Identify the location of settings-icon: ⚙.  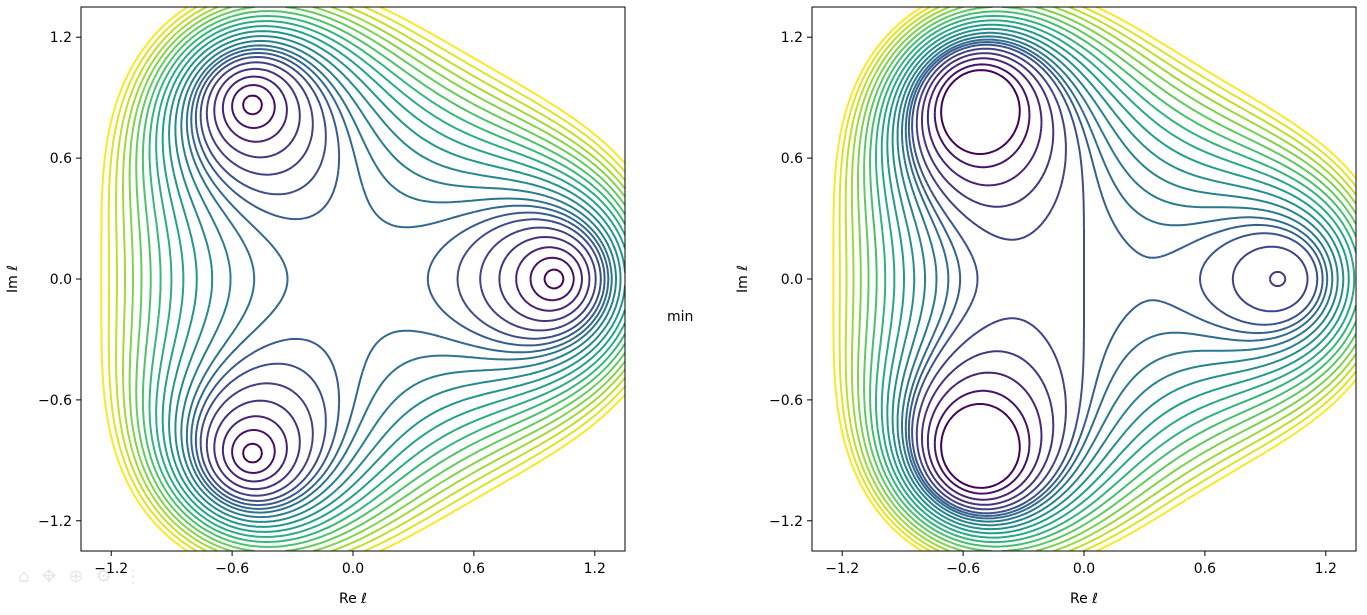
(103, 576).